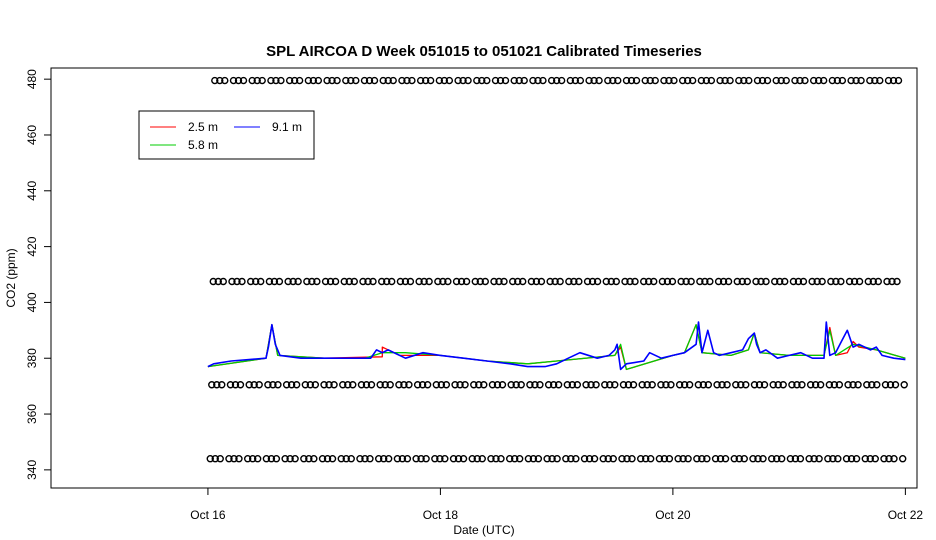  What do you see at coordinates (483, 530) in the screenshot?
I see `x-axis-label: Date (UTC)` at bounding box center [483, 530].